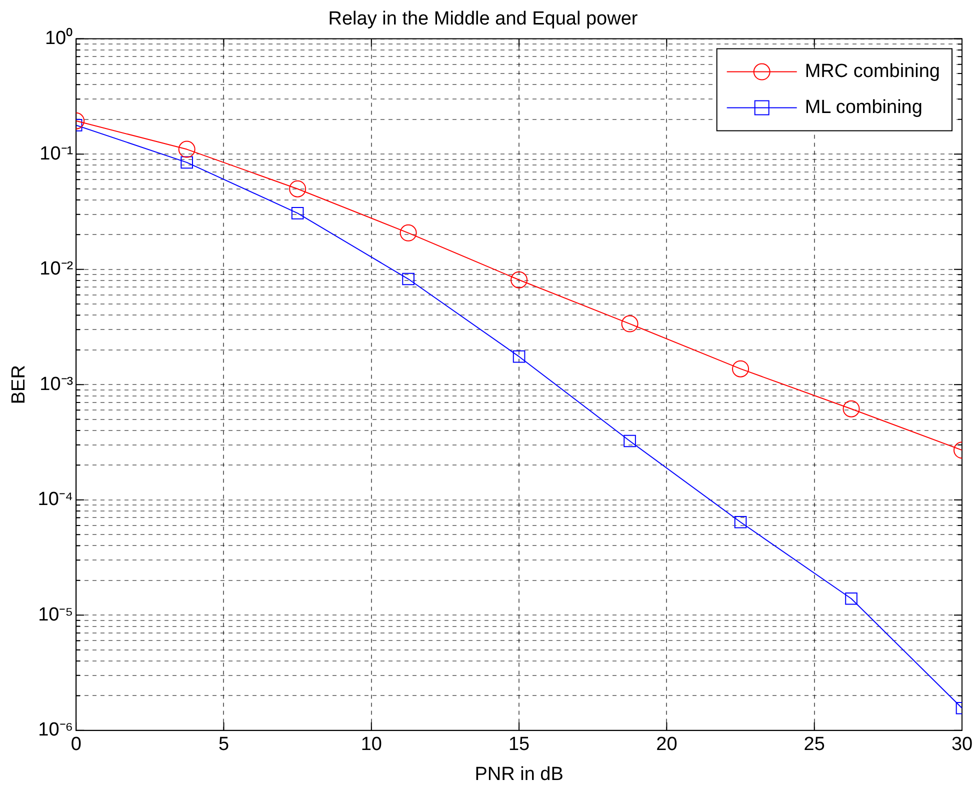 Image resolution: width=978 pixels, height=794 pixels. I want to click on x-tick-label: 0, so click(76, 745).